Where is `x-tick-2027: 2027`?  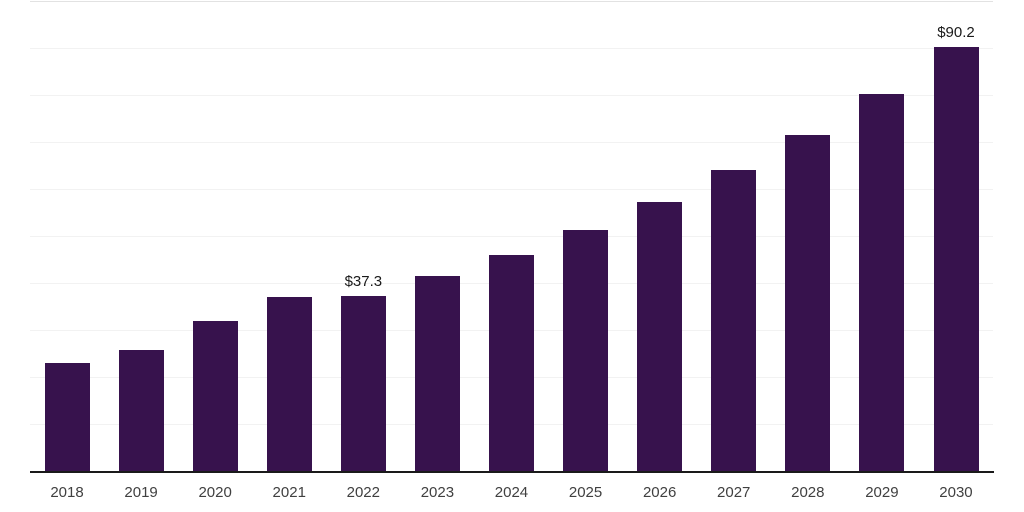
x-tick-2027: 2027 is located at coordinates (734, 492).